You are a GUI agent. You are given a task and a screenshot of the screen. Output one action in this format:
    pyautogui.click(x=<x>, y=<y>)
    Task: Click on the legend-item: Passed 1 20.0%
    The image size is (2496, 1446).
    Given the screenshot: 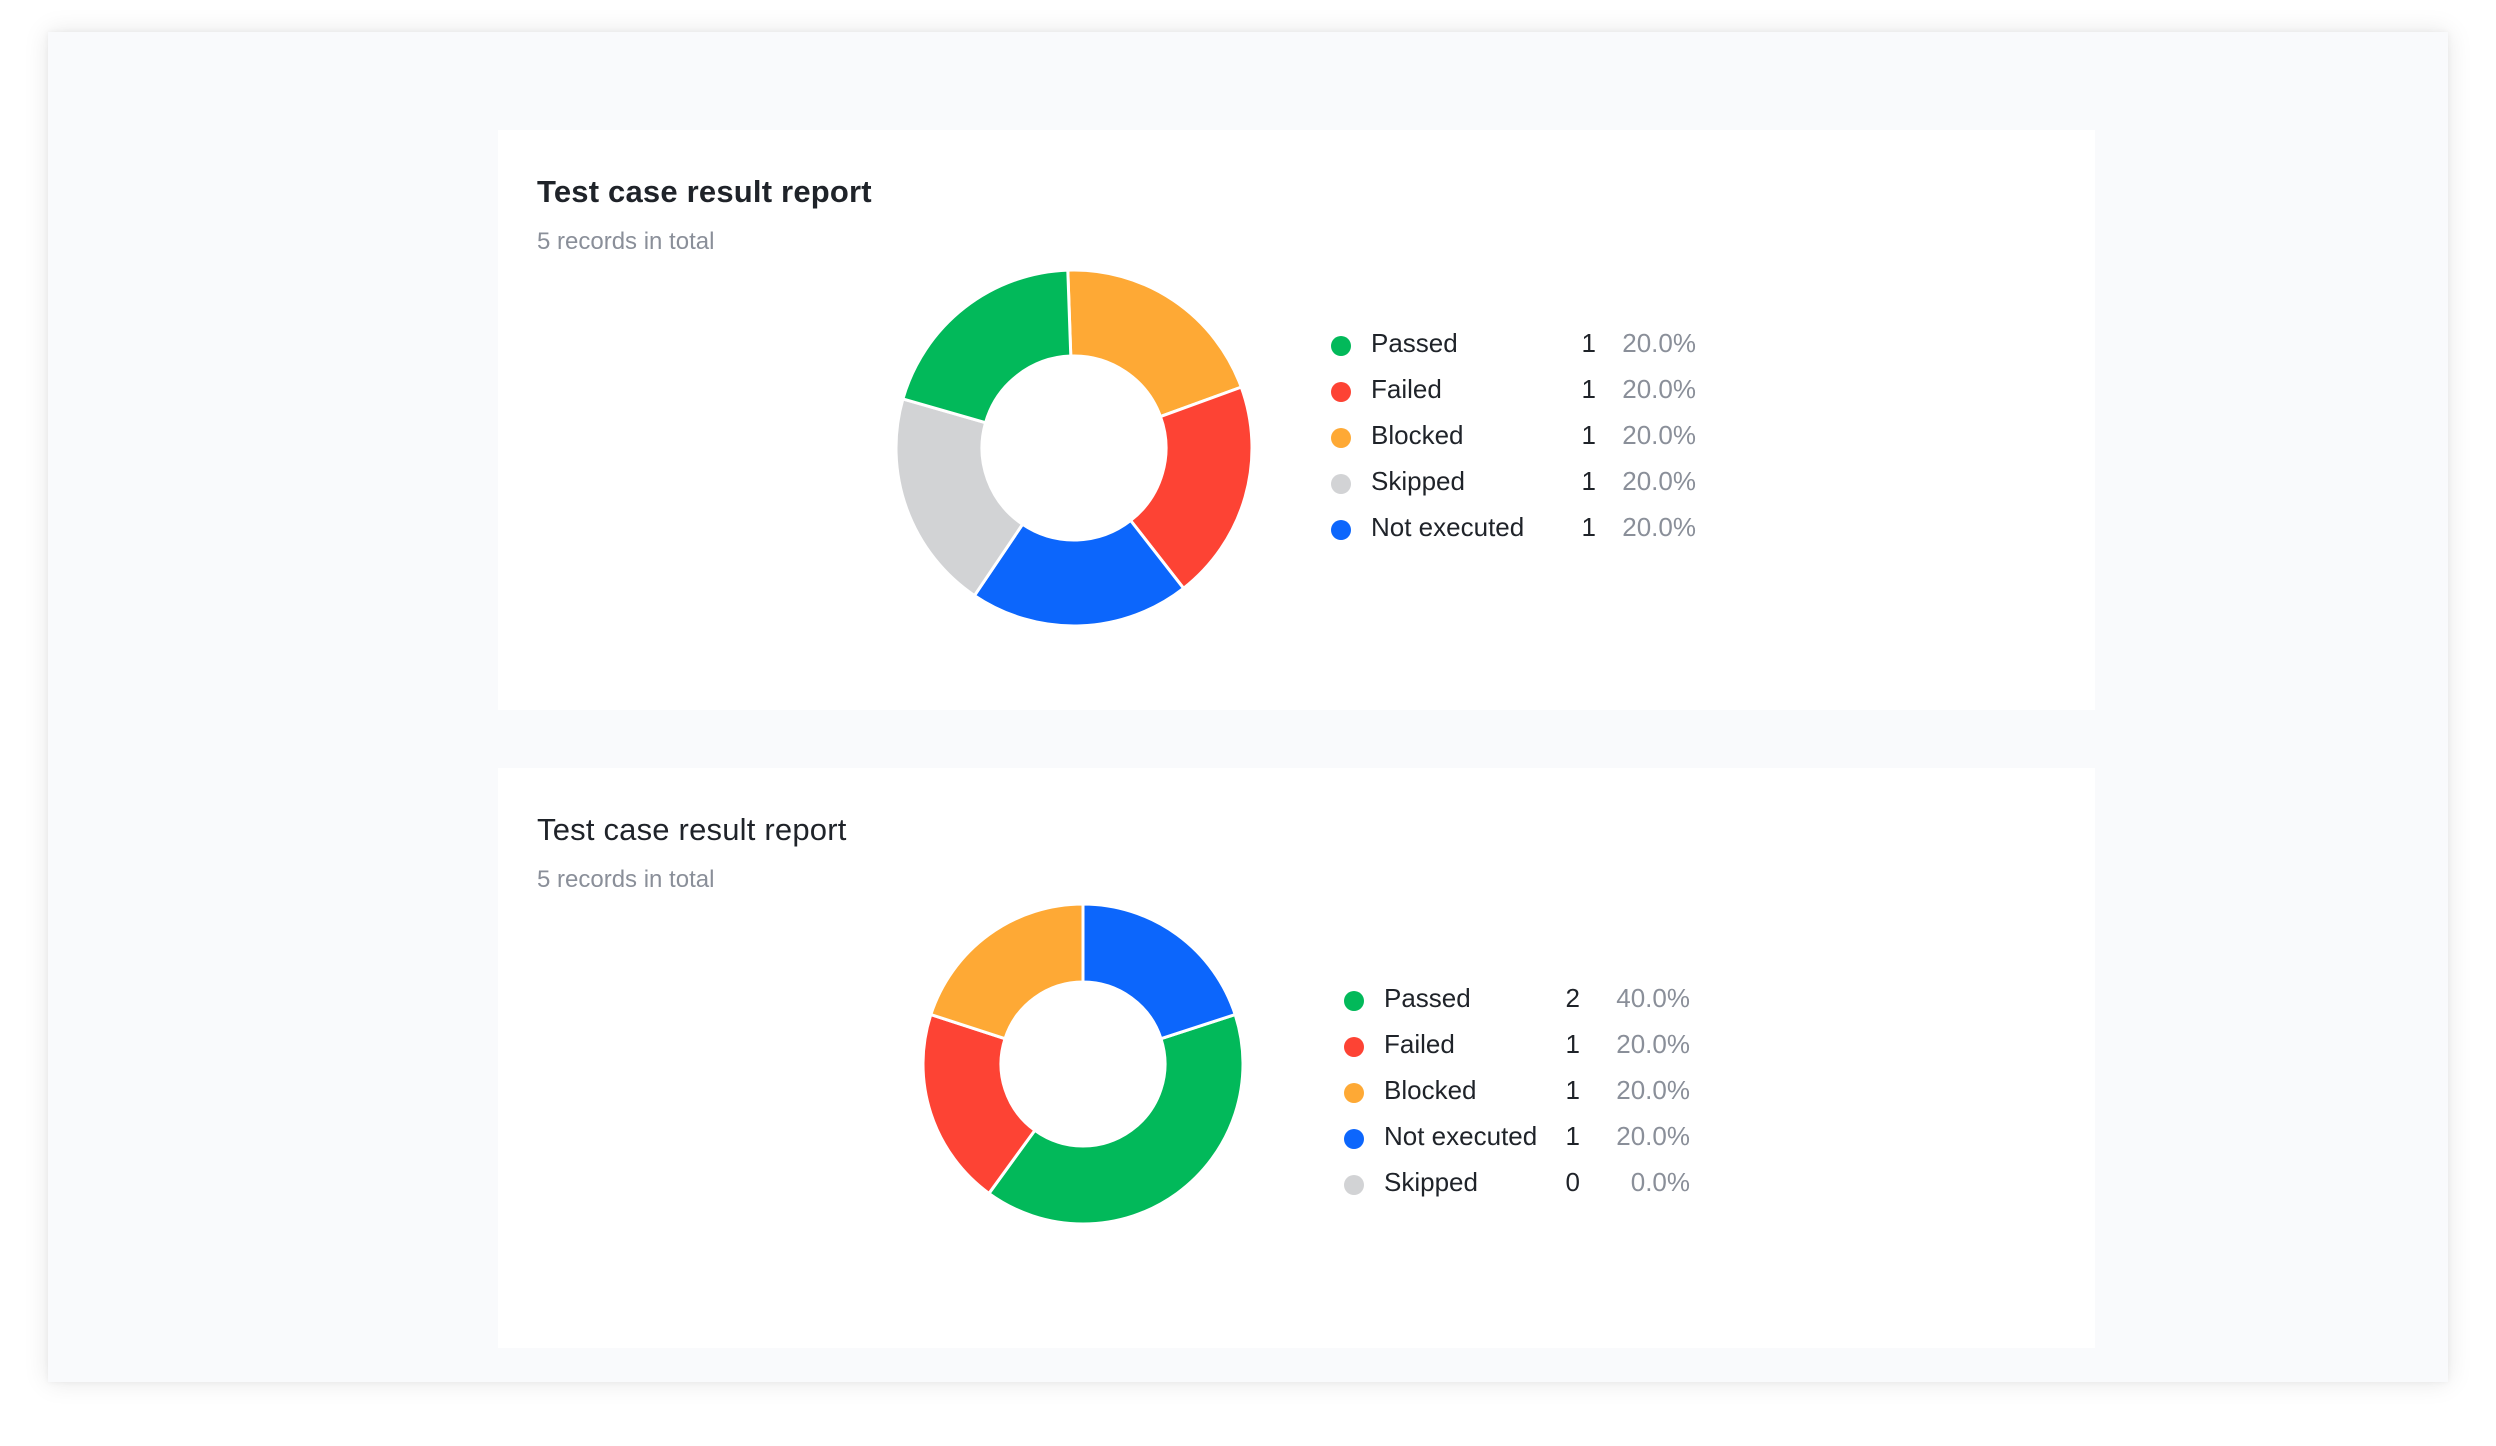 What is the action you would take?
    pyautogui.click(x=1551, y=349)
    